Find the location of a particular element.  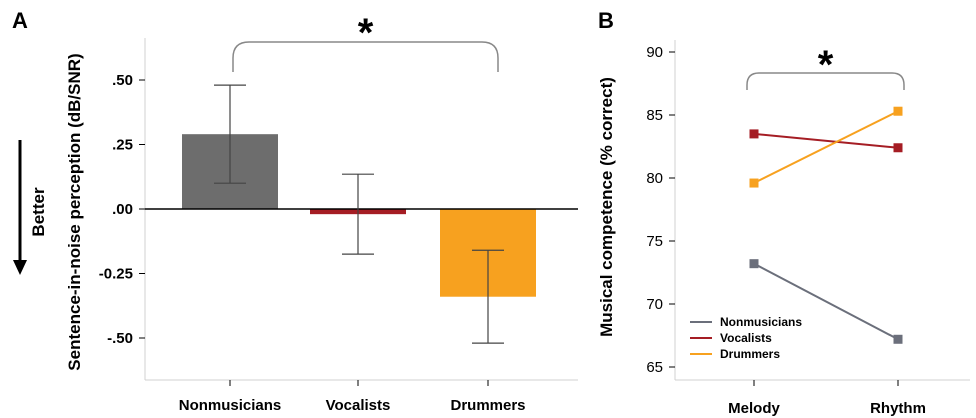

panel-b-y-tick-label: 85 is located at coordinates (654, 115).